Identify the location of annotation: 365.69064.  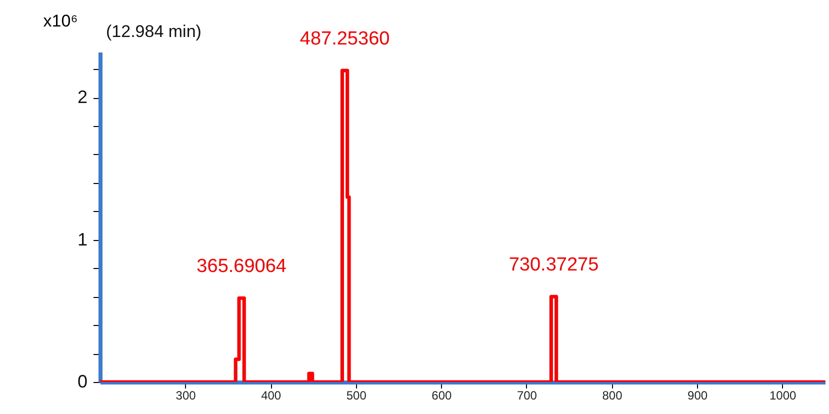
(241, 267).